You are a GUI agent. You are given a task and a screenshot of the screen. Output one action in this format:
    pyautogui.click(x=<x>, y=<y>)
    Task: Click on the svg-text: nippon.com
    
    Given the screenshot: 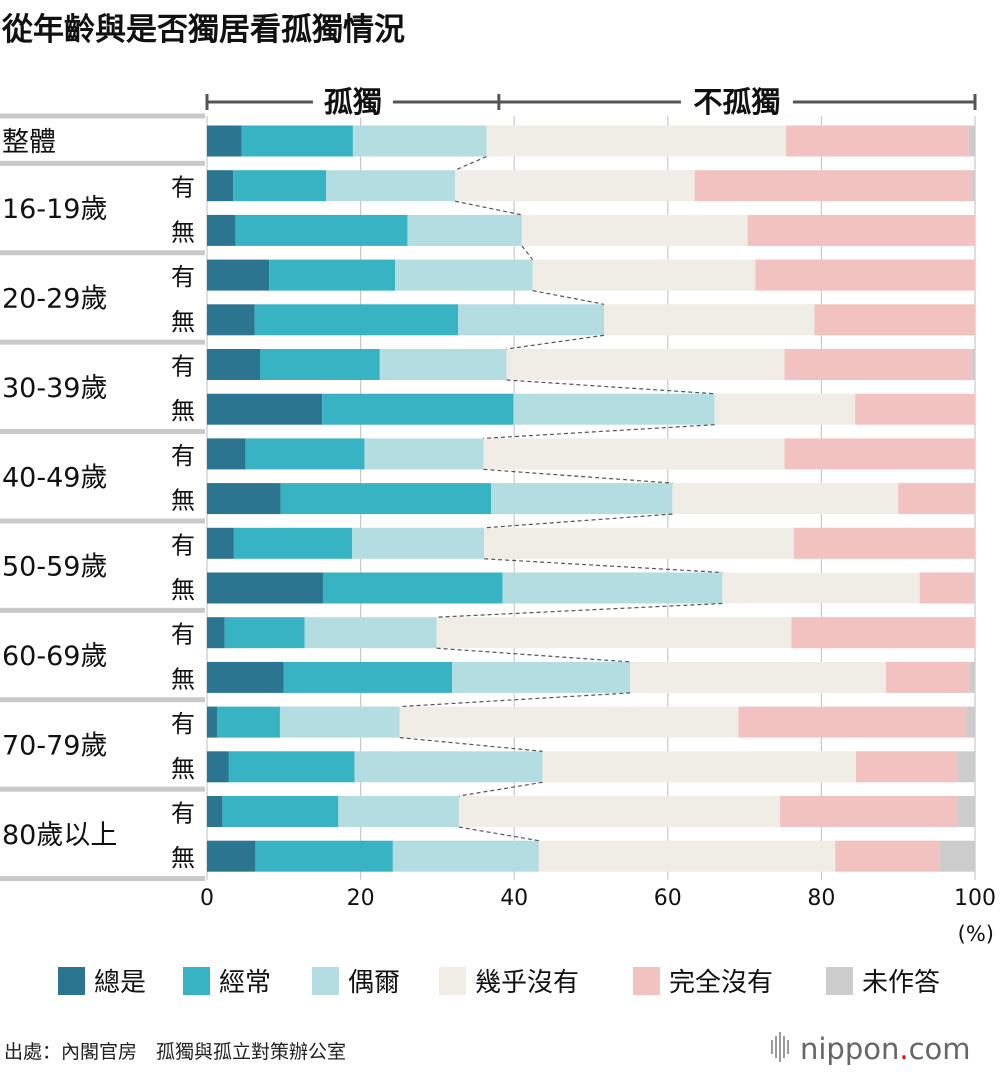 What is the action you would take?
    pyautogui.click(x=885, y=1049)
    